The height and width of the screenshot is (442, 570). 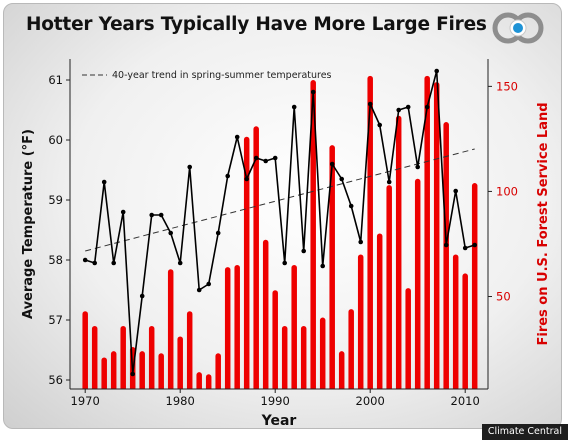 I want to click on logo-center-dot, so click(x=518, y=28).